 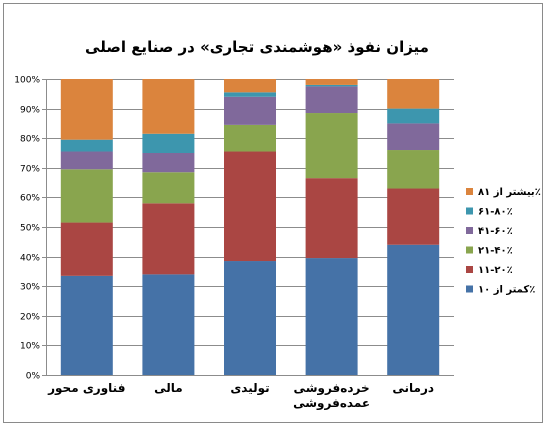 What do you see at coordinates (86, 388) in the screenshot?
I see `x-tick-label: فناوری محور` at bounding box center [86, 388].